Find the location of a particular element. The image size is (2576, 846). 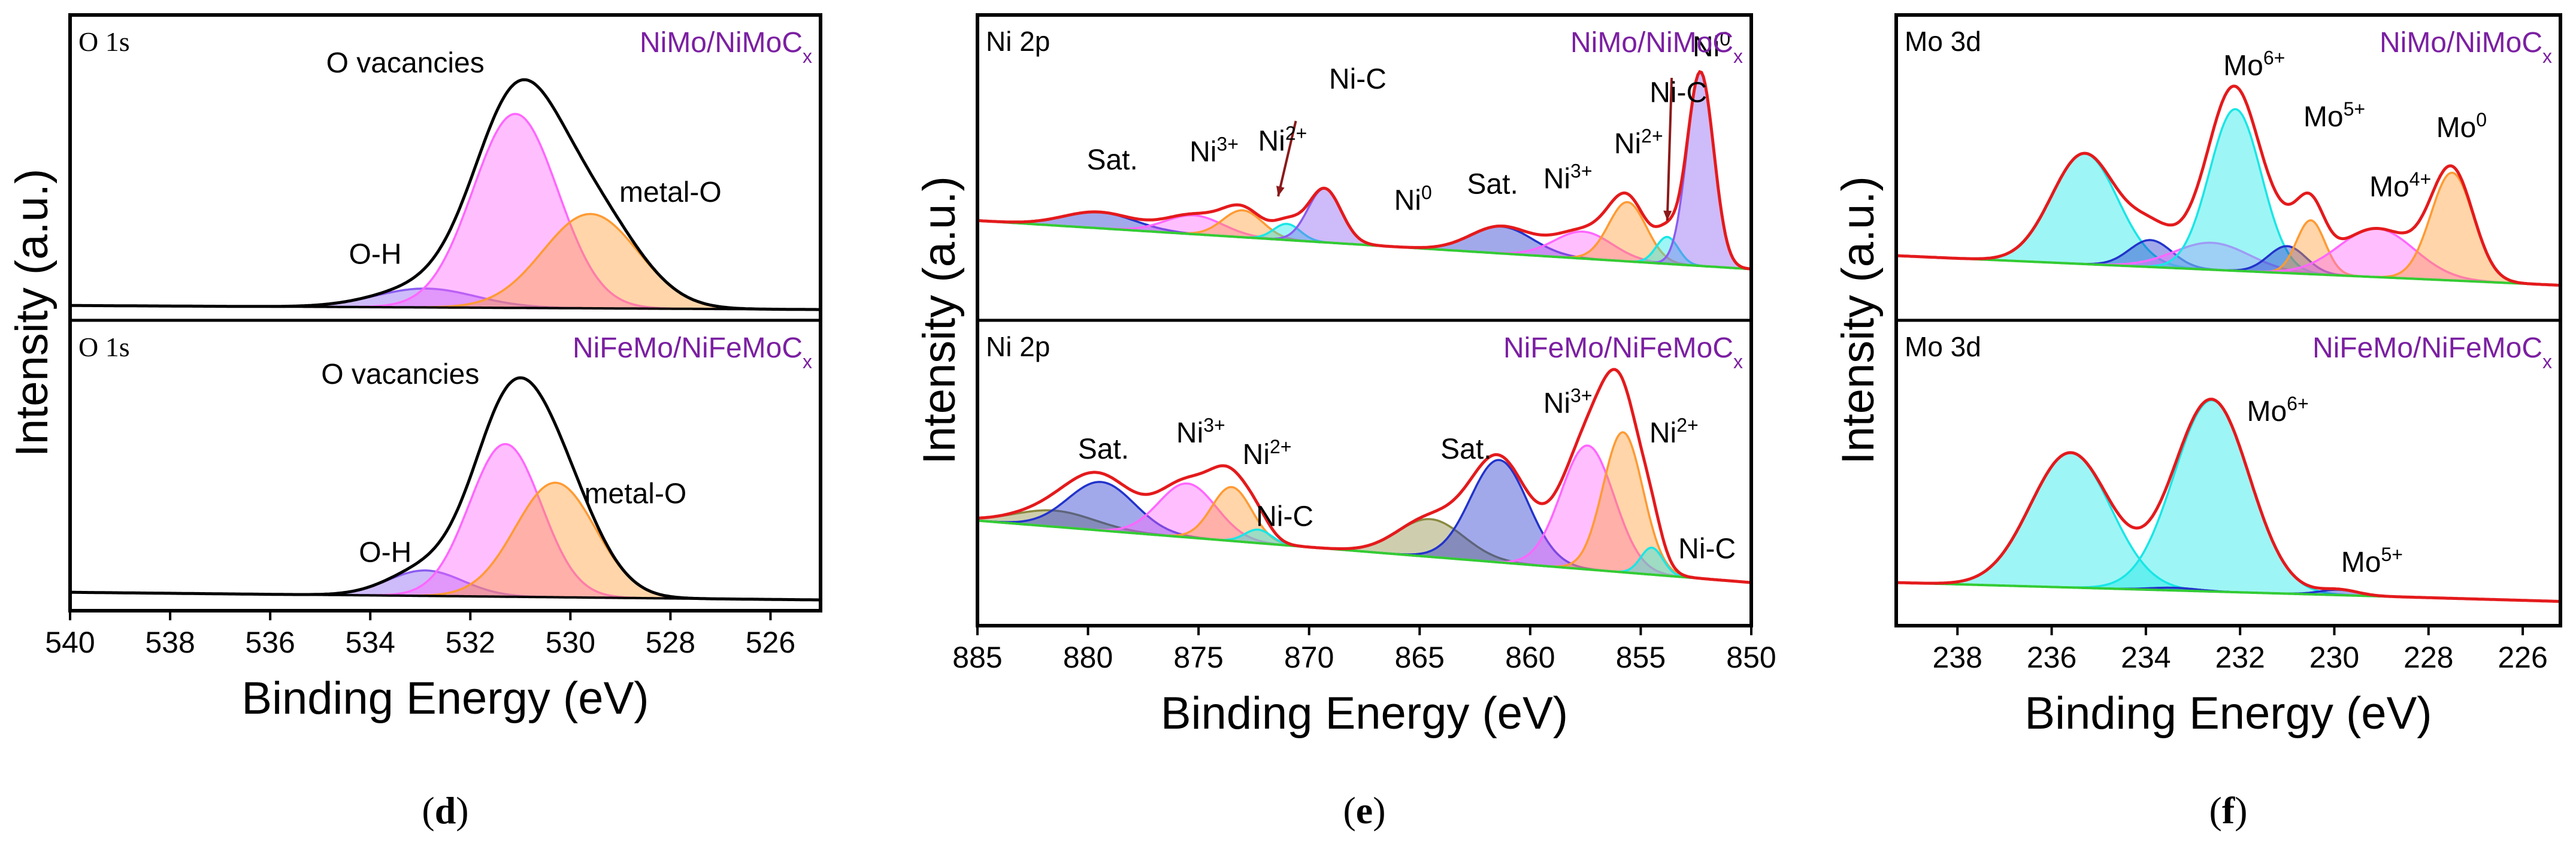

panel-letter: (e) is located at coordinates (1364, 810).